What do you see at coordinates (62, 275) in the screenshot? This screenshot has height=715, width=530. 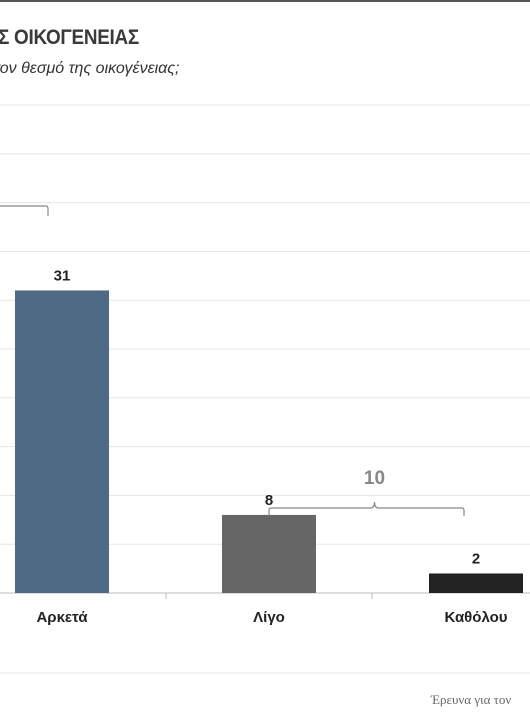 I see `data-label: 31` at bounding box center [62, 275].